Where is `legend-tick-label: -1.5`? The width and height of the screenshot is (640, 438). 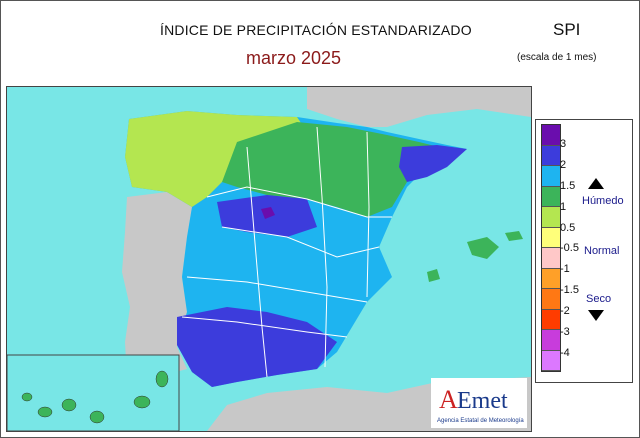 legend-tick-label: -1.5 is located at coordinates (569, 290).